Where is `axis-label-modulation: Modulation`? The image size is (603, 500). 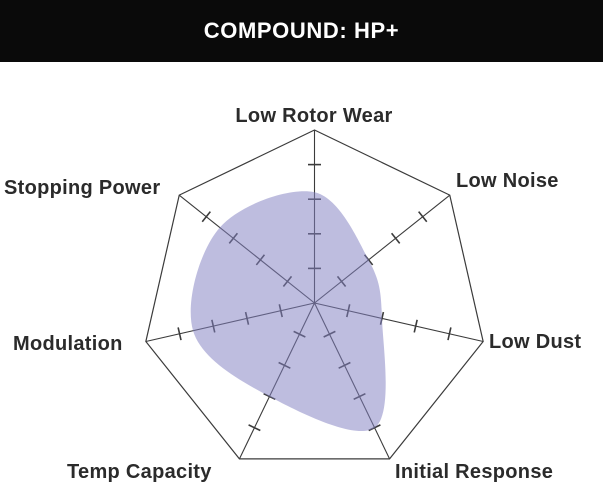 axis-label-modulation: Modulation is located at coordinates (68, 344).